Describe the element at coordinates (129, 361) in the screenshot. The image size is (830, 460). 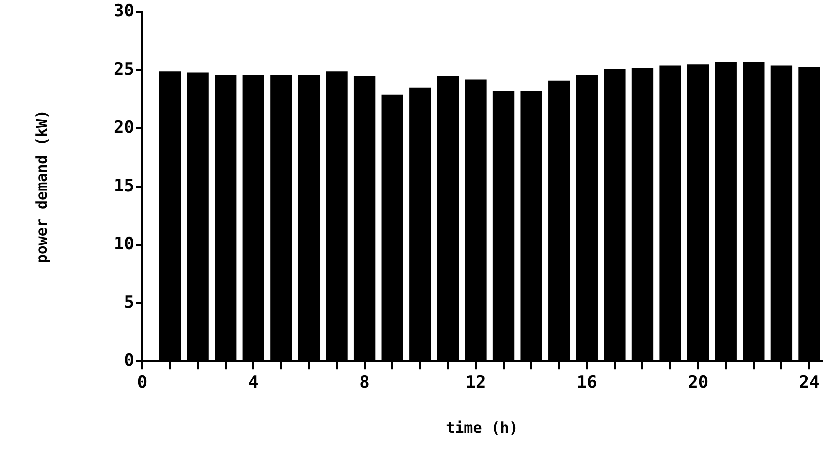
I see `y-tick-label: 0` at that location.